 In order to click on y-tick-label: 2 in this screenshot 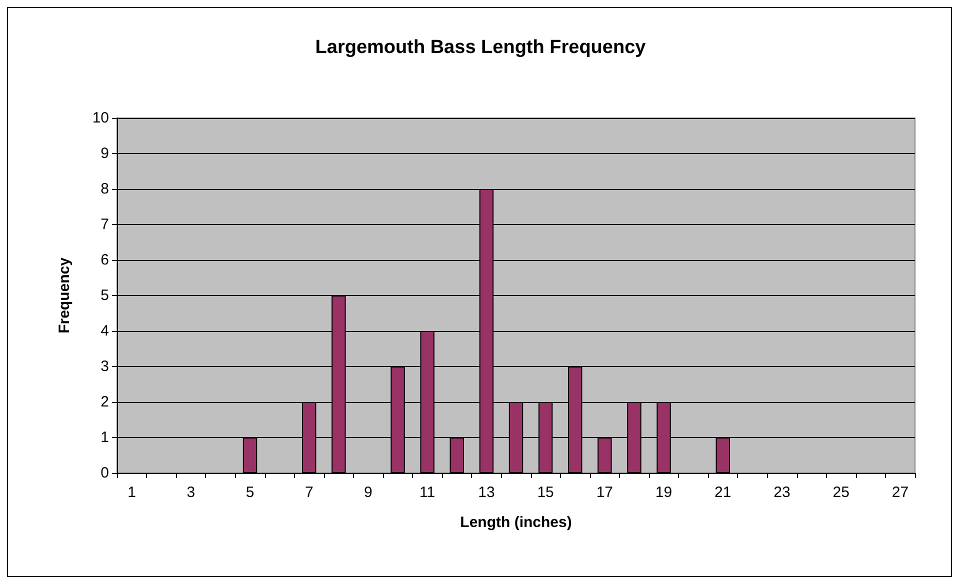, I will do `click(104, 402)`.